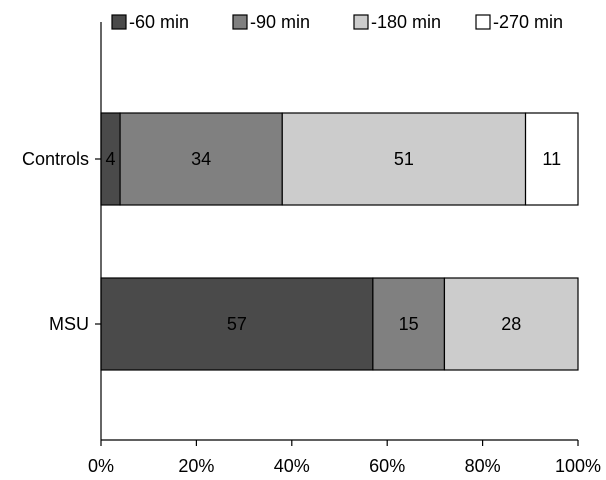 This screenshot has width=606, height=480. Describe the element at coordinates (483, 466) in the screenshot. I see `x-tick-label: 80%` at that location.